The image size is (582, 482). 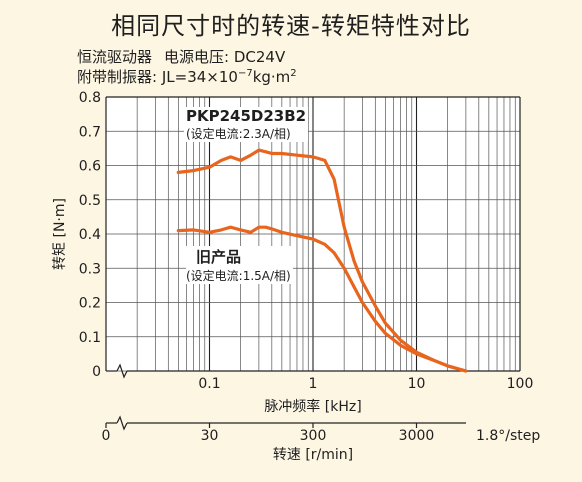 What do you see at coordinates (508, 436) in the screenshot?
I see `step-angle-label: 1.8°/step` at bounding box center [508, 436].